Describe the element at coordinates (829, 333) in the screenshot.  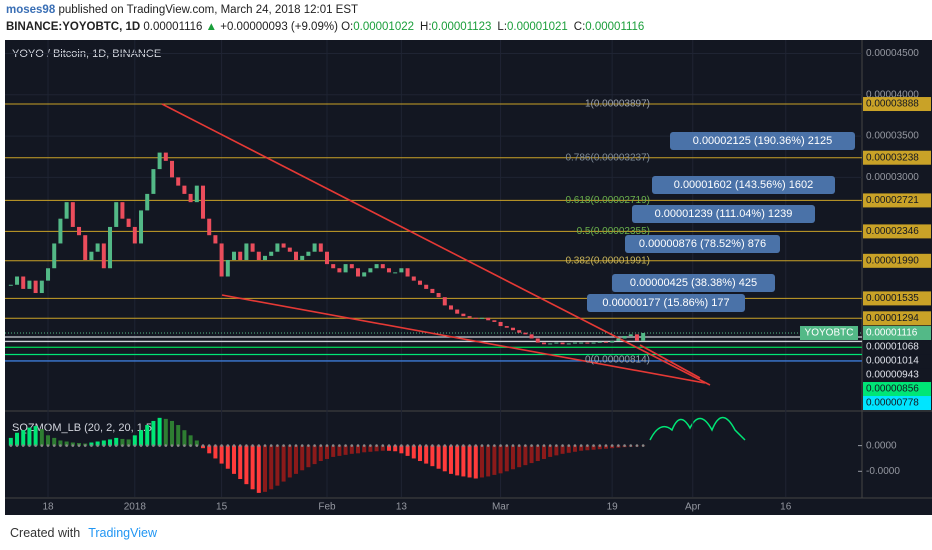
I see `last-tag` at that location.